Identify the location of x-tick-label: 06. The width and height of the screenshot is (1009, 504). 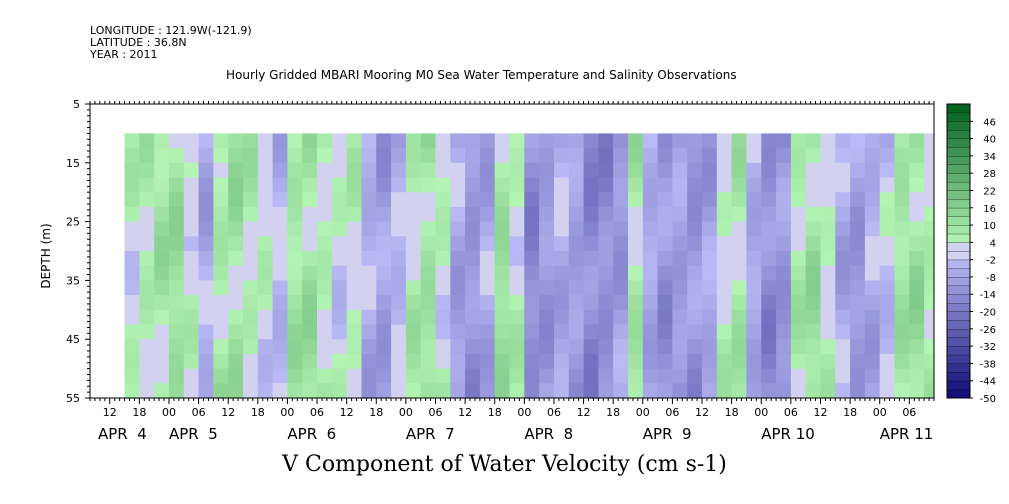
(909, 412).